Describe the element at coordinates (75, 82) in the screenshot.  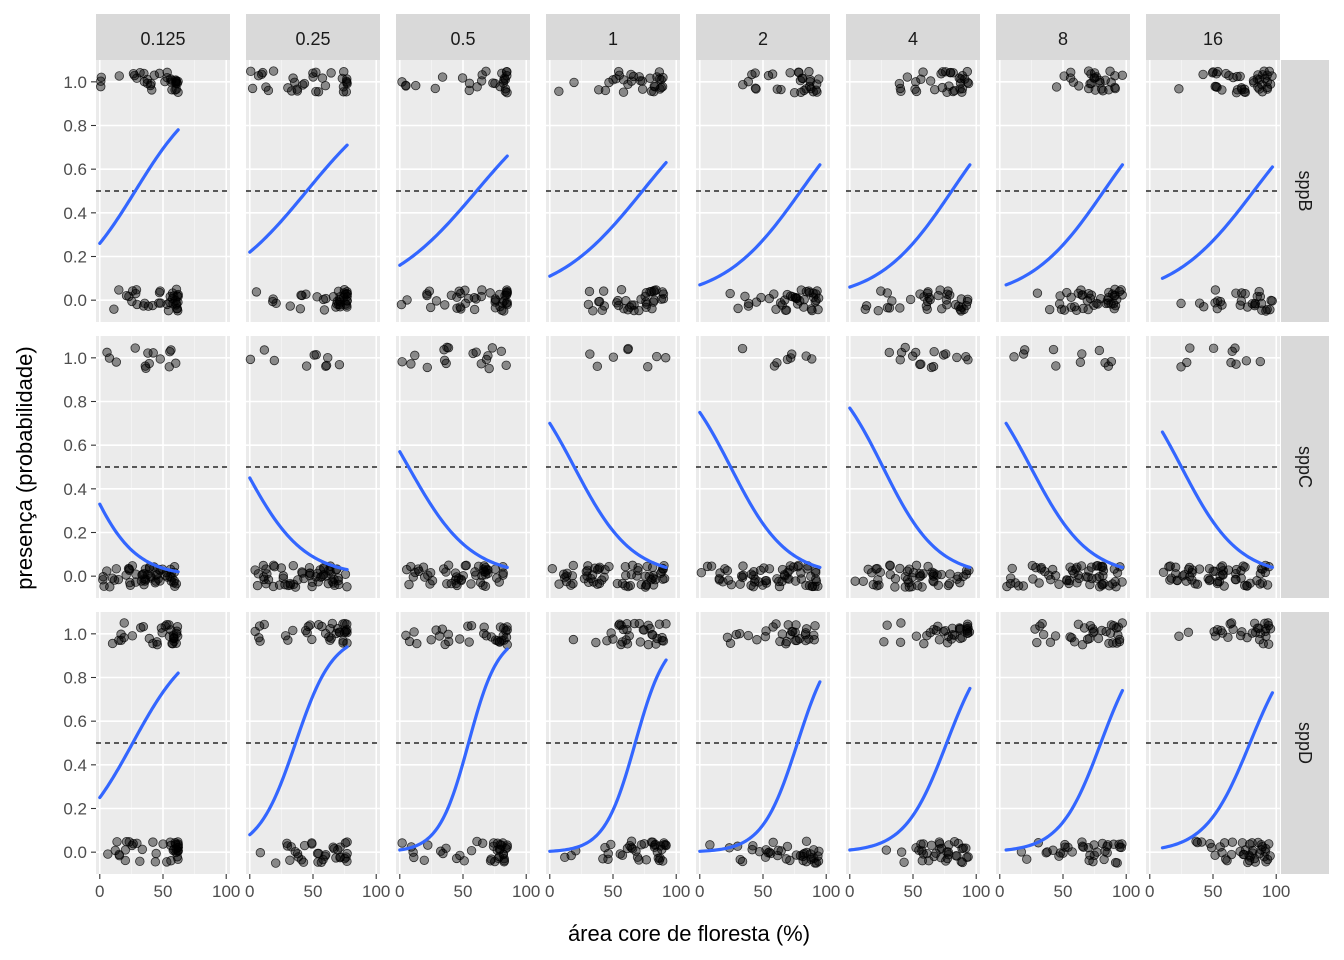
I see `y-tick-label: 1.0` at that location.